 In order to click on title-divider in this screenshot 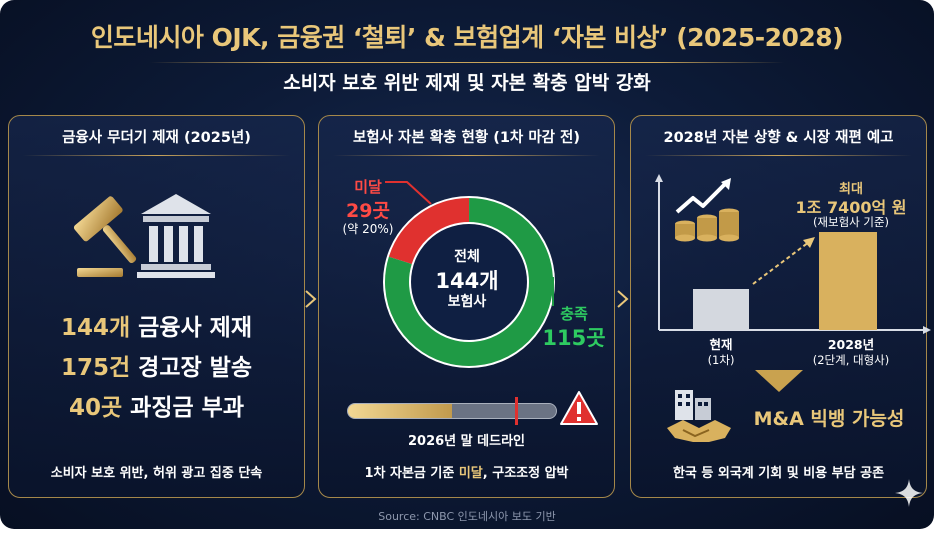, I will do `click(467, 62)`.